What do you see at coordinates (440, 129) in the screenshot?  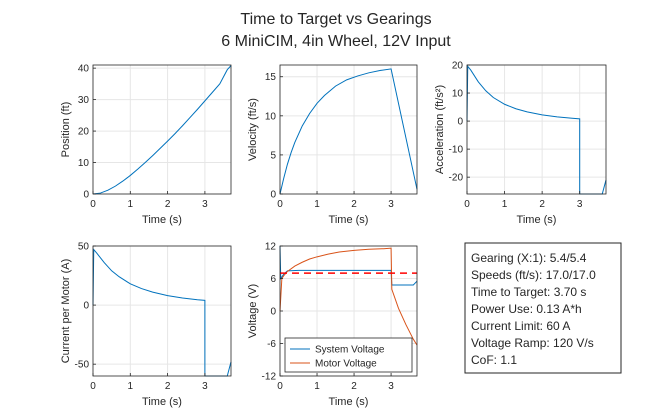 I see `y-axis-label: Acceleration (ft/s²)` at bounding box center [440, 129].